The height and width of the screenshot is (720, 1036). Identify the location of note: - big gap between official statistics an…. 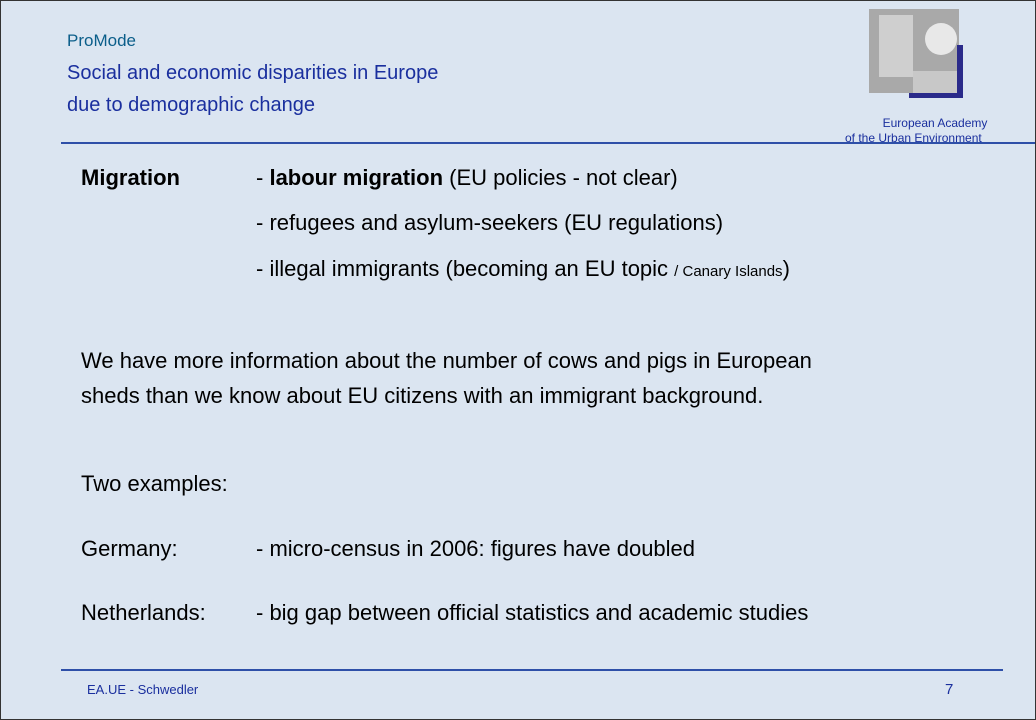
(532, 612).